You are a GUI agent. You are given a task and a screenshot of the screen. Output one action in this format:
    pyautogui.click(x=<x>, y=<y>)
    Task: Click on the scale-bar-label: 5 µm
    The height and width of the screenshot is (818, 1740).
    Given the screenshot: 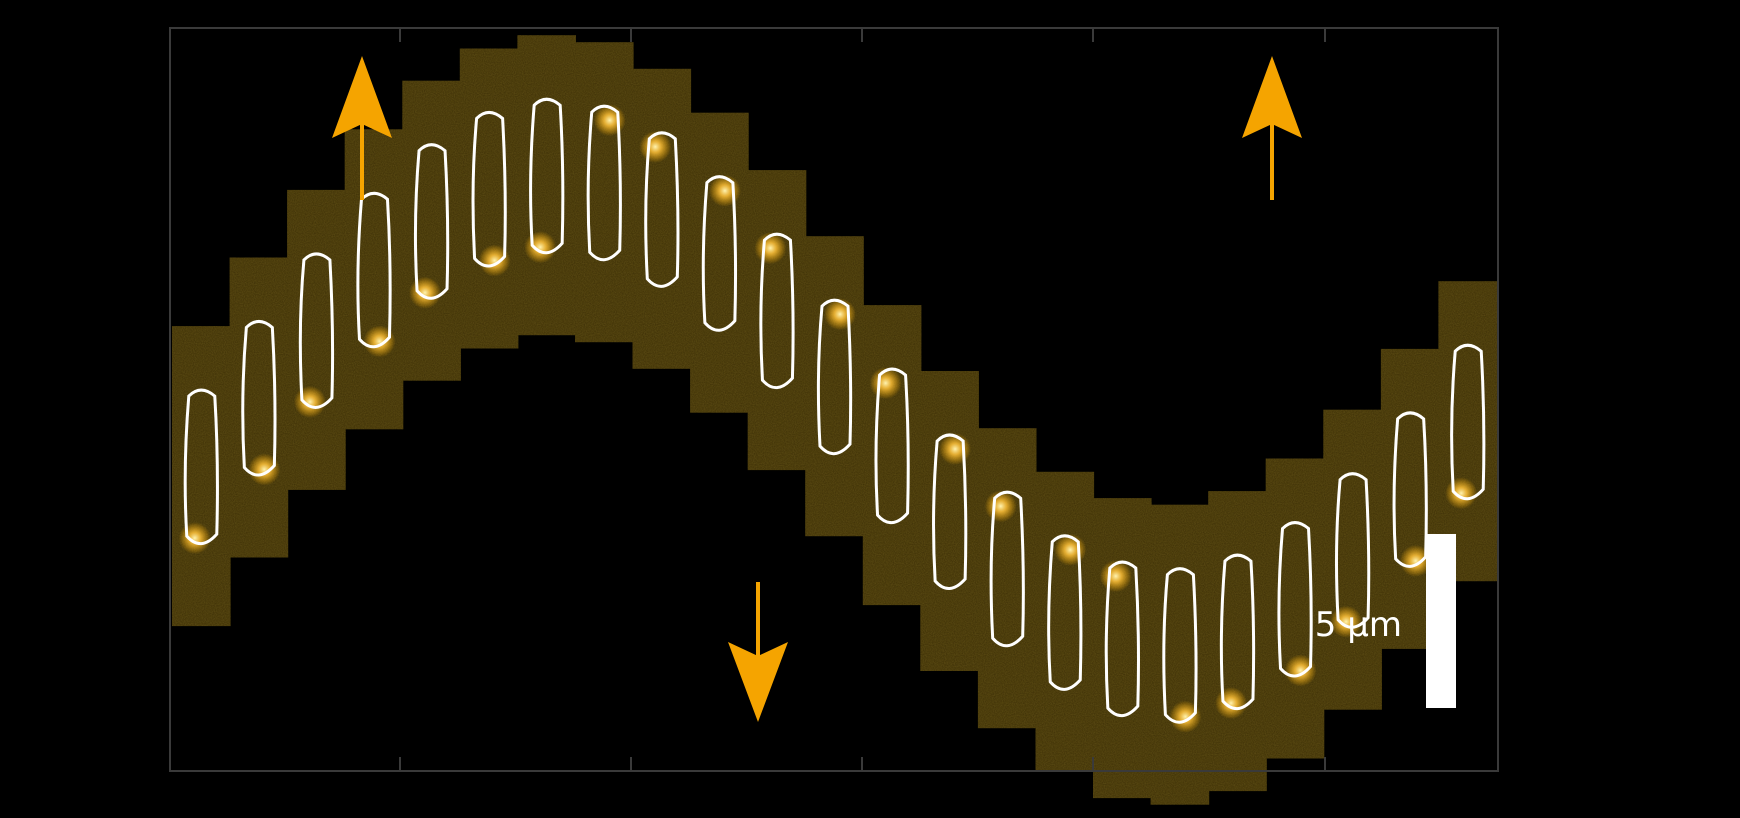 What is the action you would take?
    pyautogui.click(x=1358, y=625)
    